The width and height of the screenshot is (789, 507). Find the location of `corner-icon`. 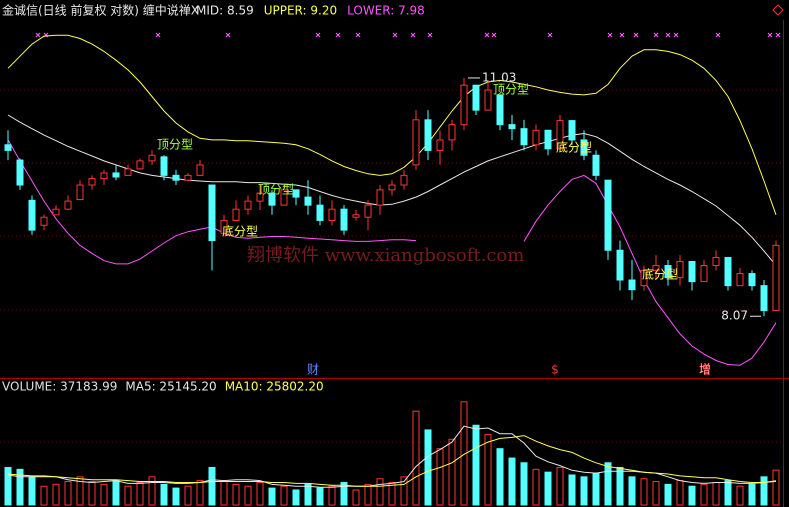

corner-icon is located at coordinates (778, 10).